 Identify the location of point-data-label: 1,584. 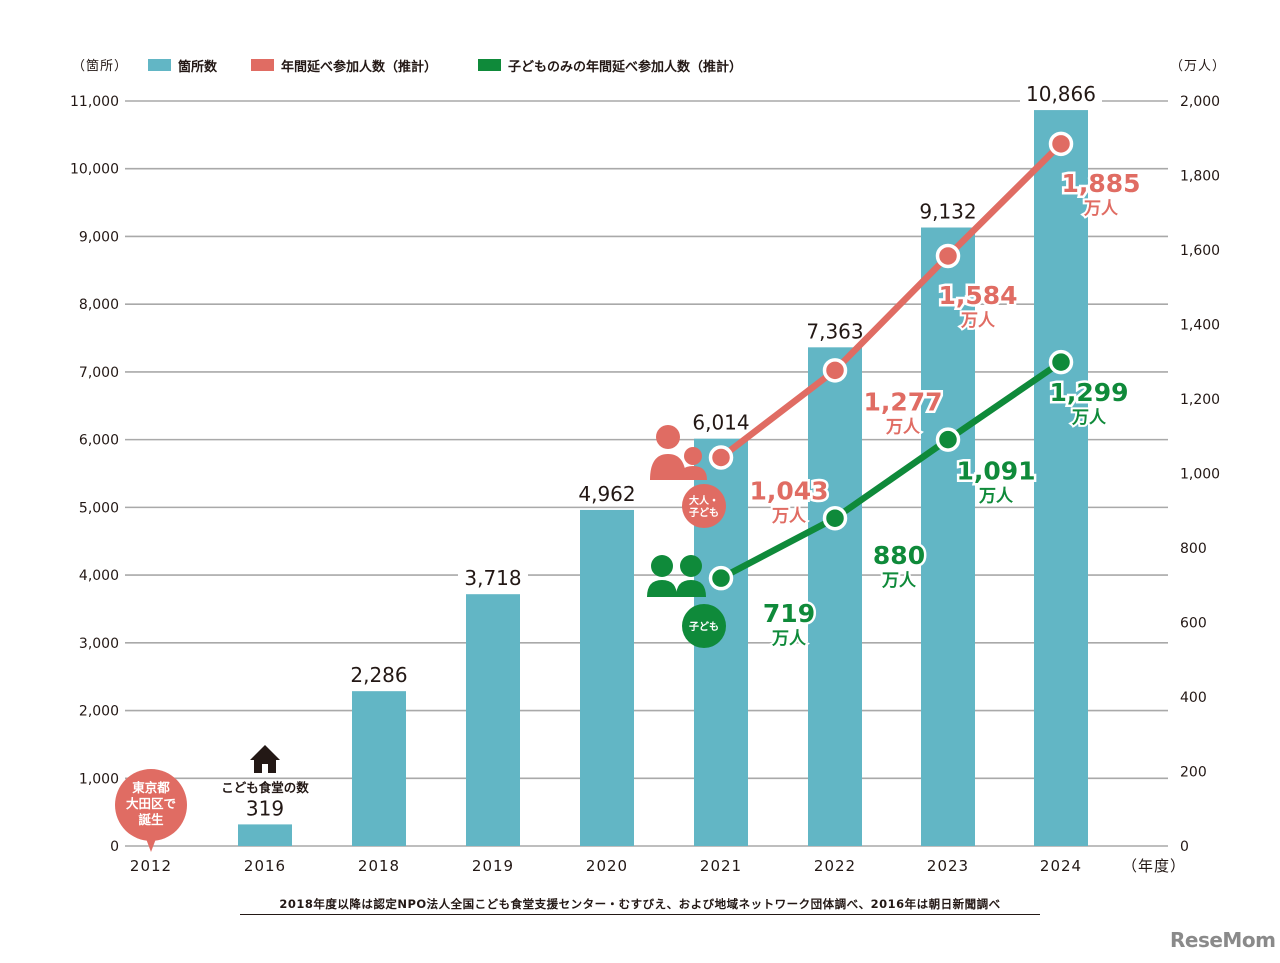
(977, 295).